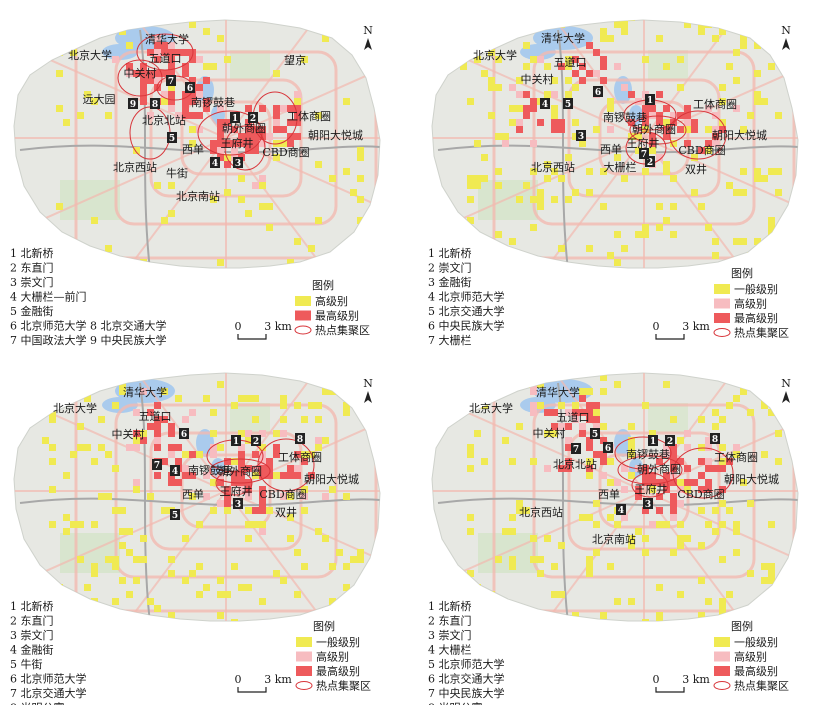 Image resolution: width=835 pixels, height=705 pixels. What do you see at coordinates (786, 30) in the screenshot?
I see `north-label: N` at bounding box center [786, 30].